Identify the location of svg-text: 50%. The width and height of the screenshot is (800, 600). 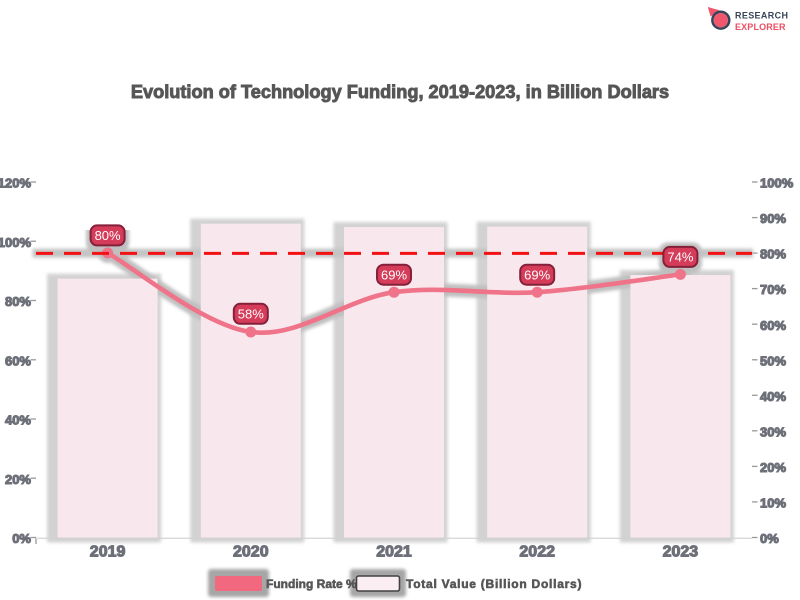
(773, 360).